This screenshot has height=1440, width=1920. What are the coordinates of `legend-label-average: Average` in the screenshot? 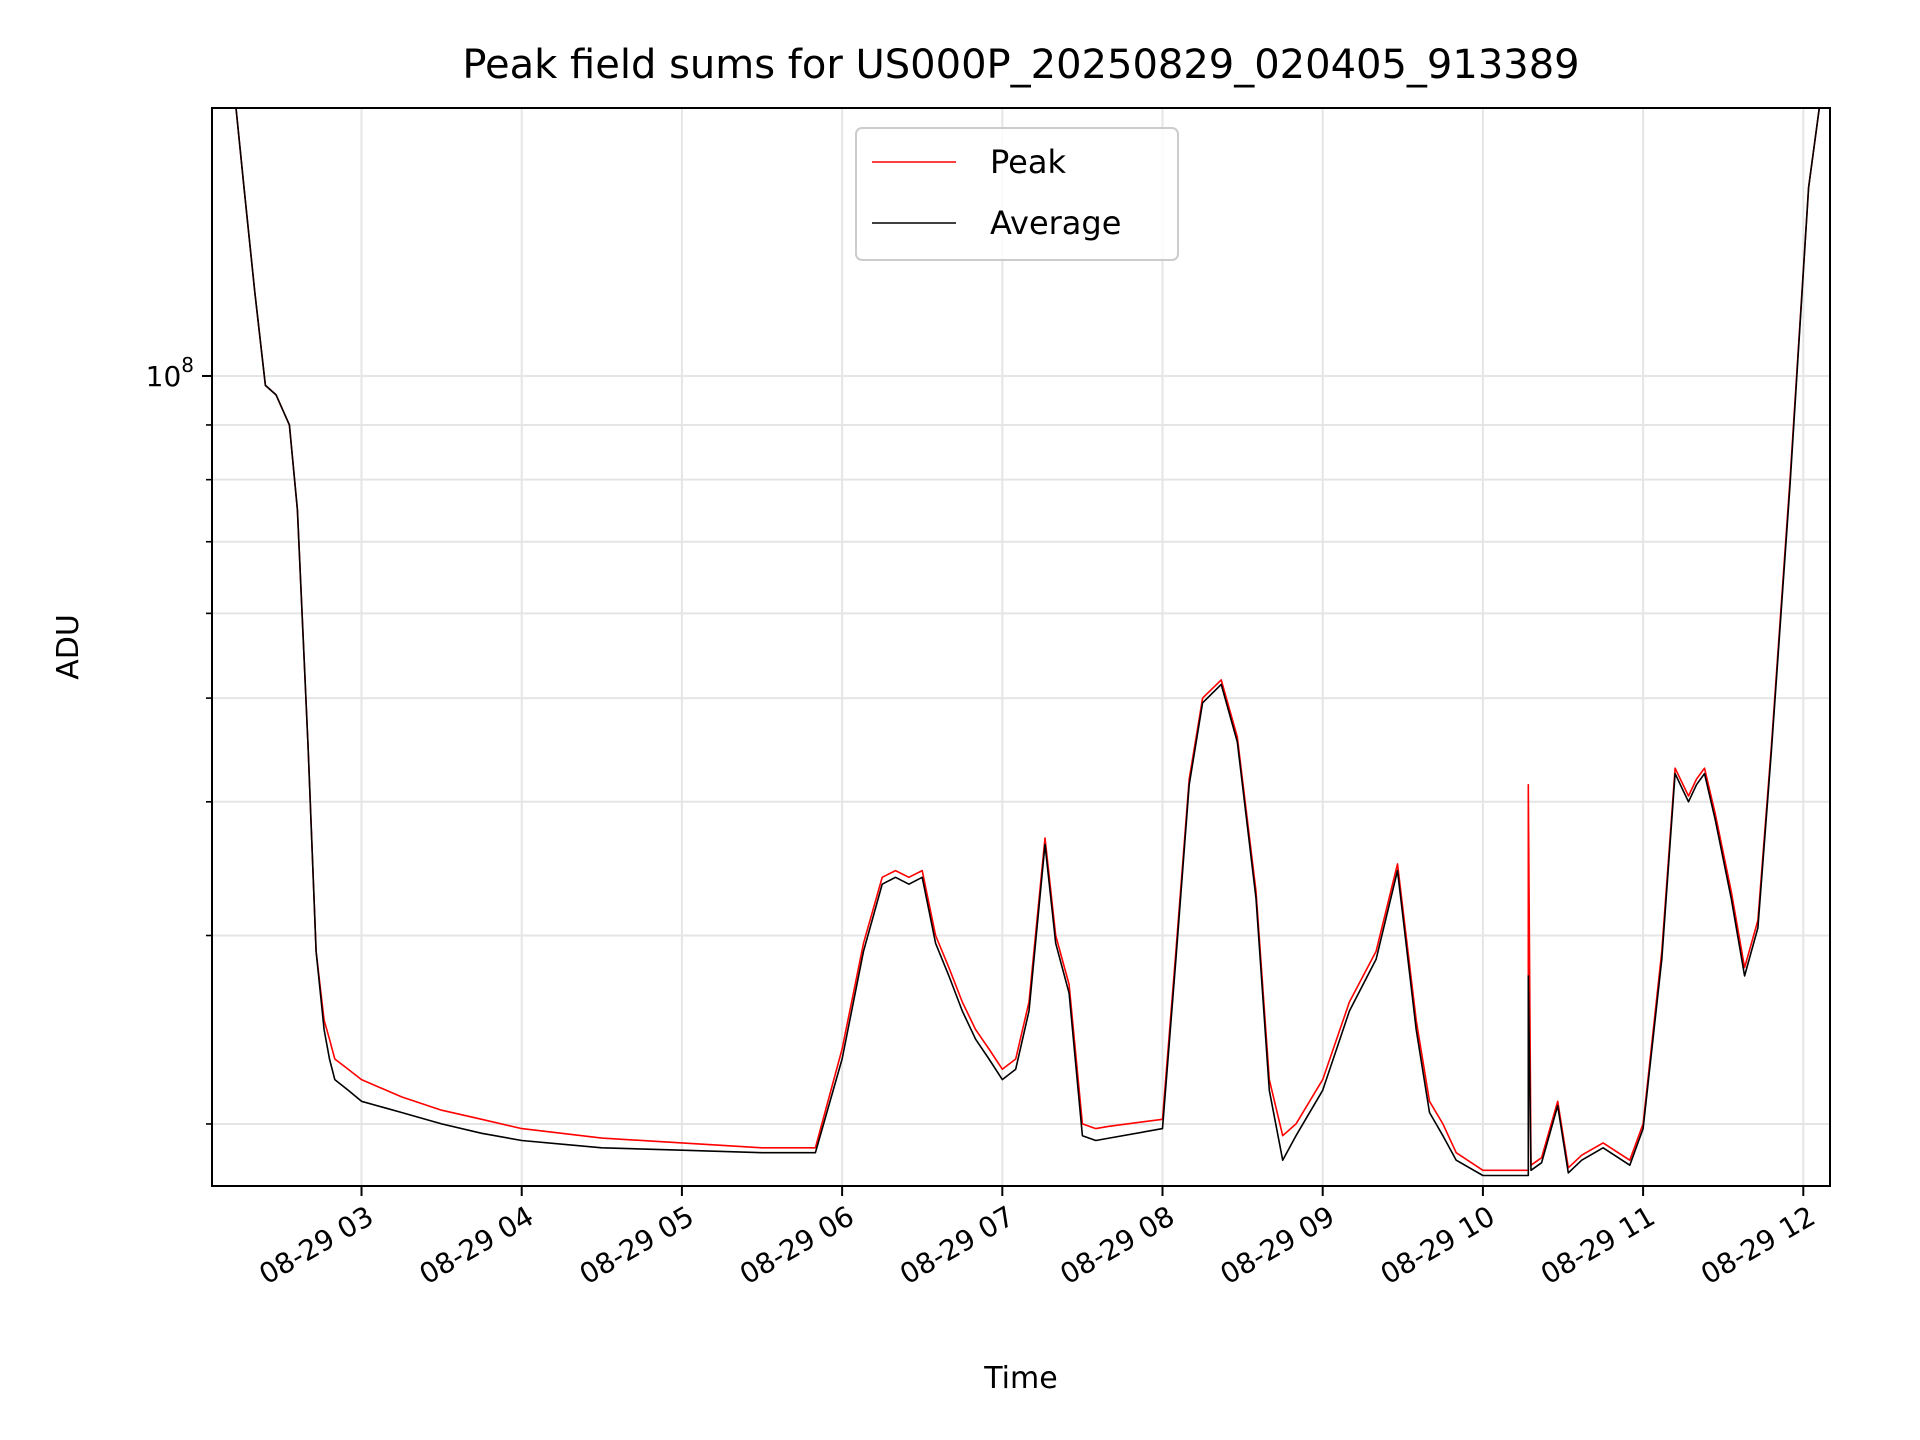 It's located at (1055, 223).